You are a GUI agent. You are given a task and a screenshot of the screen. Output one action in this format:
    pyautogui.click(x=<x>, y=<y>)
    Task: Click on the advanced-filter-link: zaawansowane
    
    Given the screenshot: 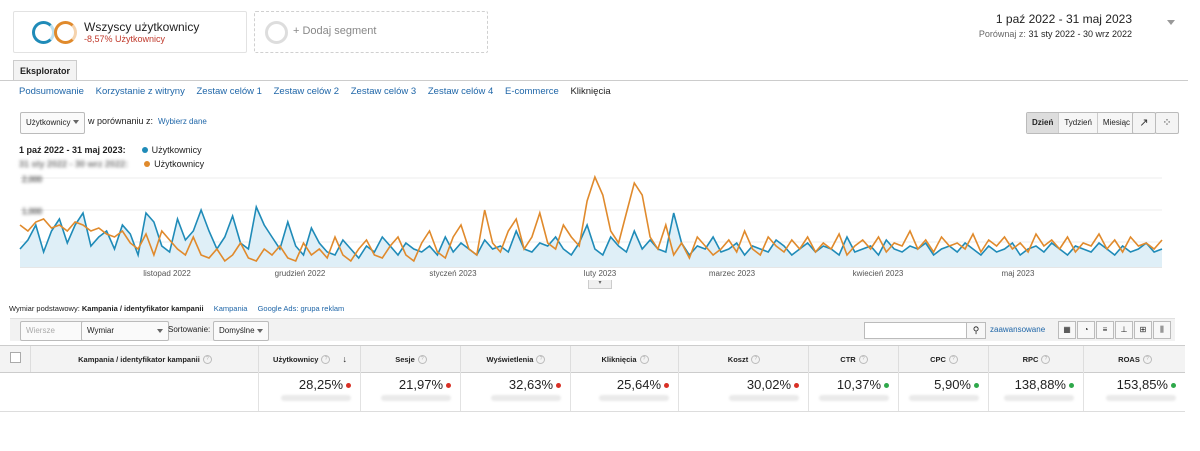 What is the action you would take?
    pyautogui.click(x=1018, y=329)
    